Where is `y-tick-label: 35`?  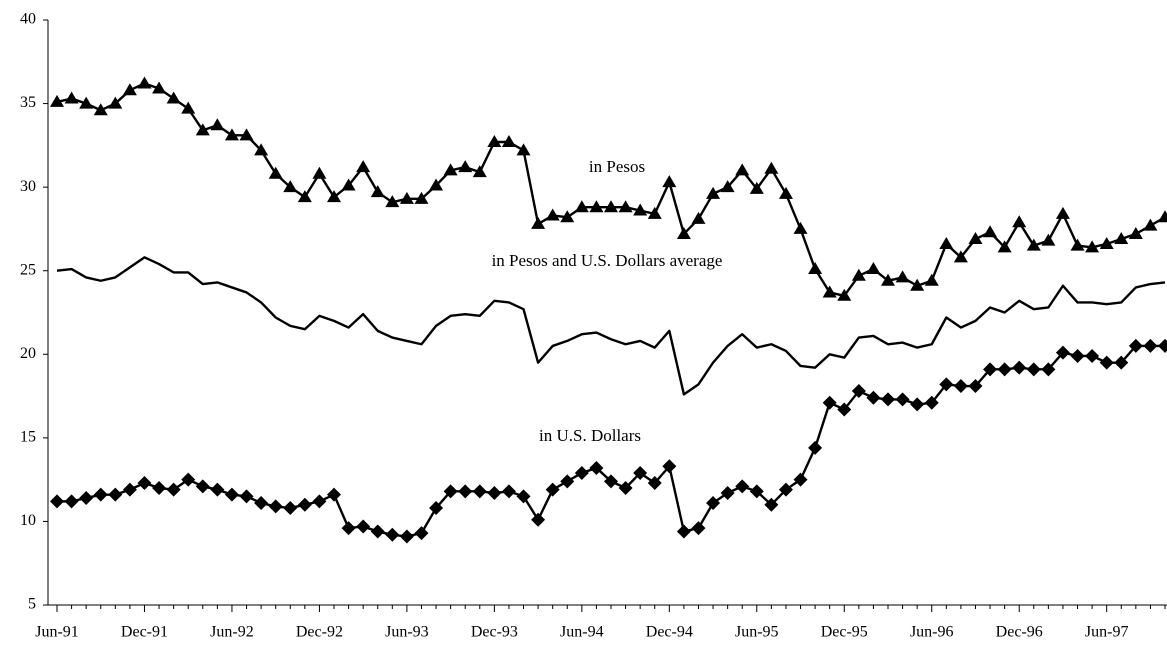
y-tick-label: 35 is located at coordinates (28, 102).